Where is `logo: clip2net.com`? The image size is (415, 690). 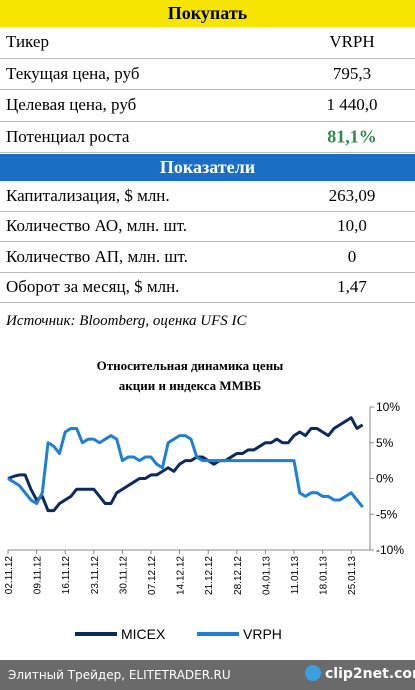
logo: clip2net.com is located at coordinates (370, 674).